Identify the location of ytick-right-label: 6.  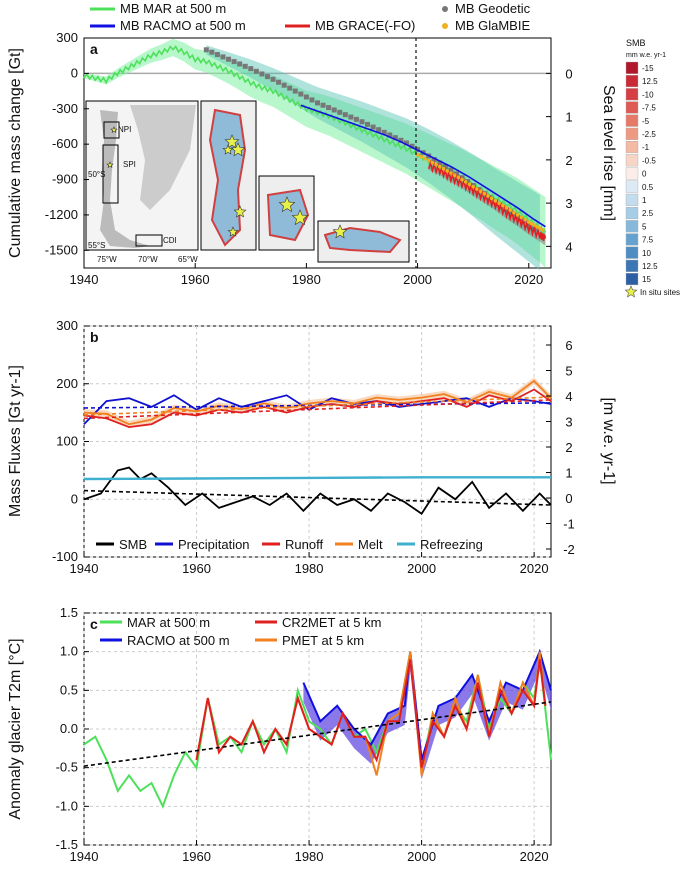
(568, 345).